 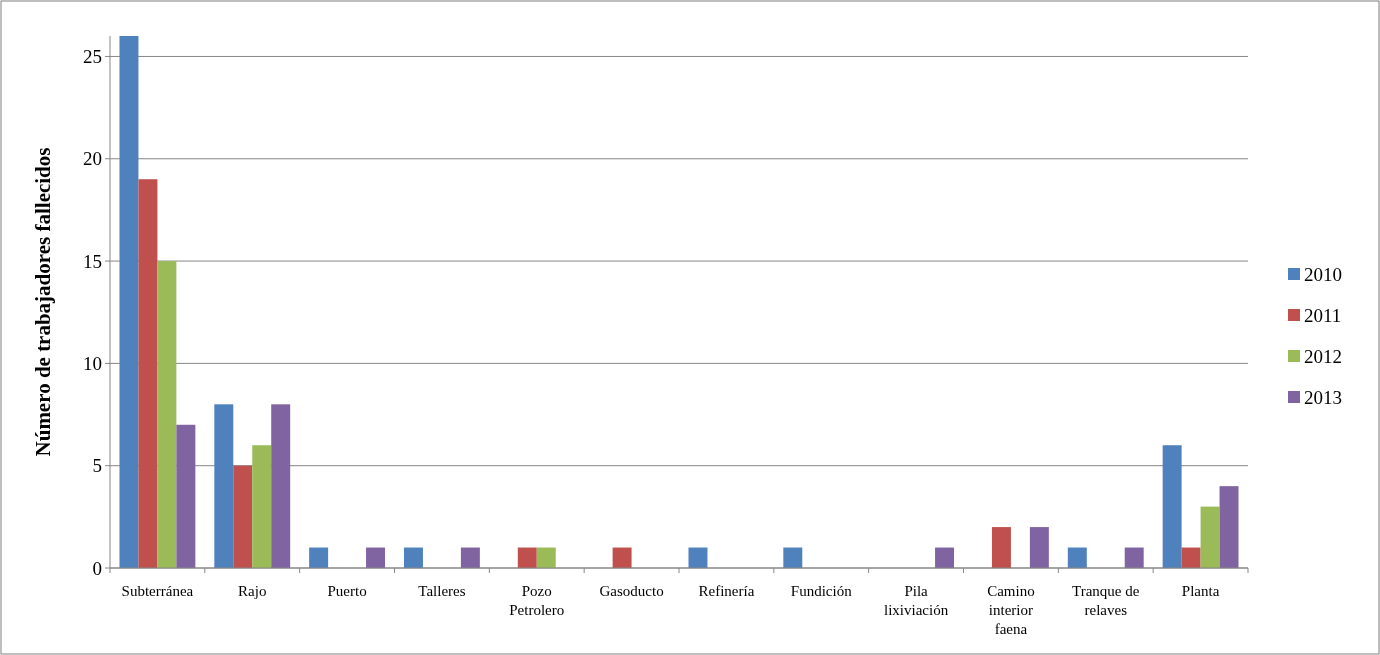 I want to click on legend-label: 2010, so click(x=1323, y=274).